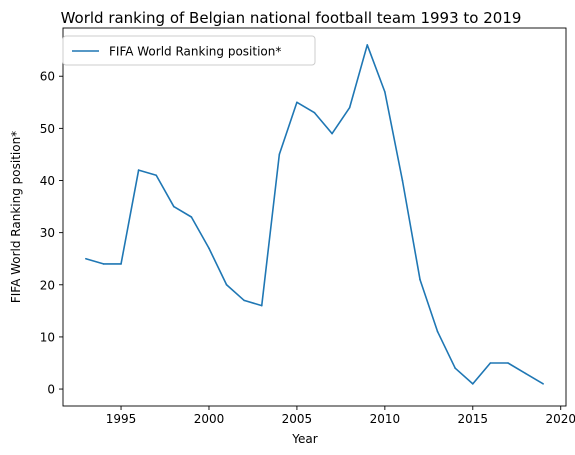 The image size is (575, 455). What do you see at coordinates (16, 217) in the screenshot?
I see `y-axis-label: FIFA World Ranking position*` at bounding box center [16, 217].